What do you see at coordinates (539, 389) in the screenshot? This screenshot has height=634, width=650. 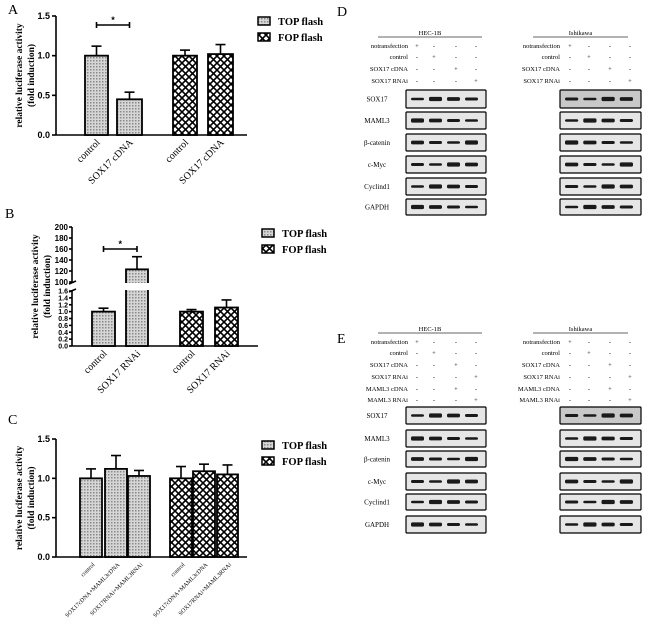 I see `treatment-label: MAML3 cDNA` at bounding box center [539, 389].